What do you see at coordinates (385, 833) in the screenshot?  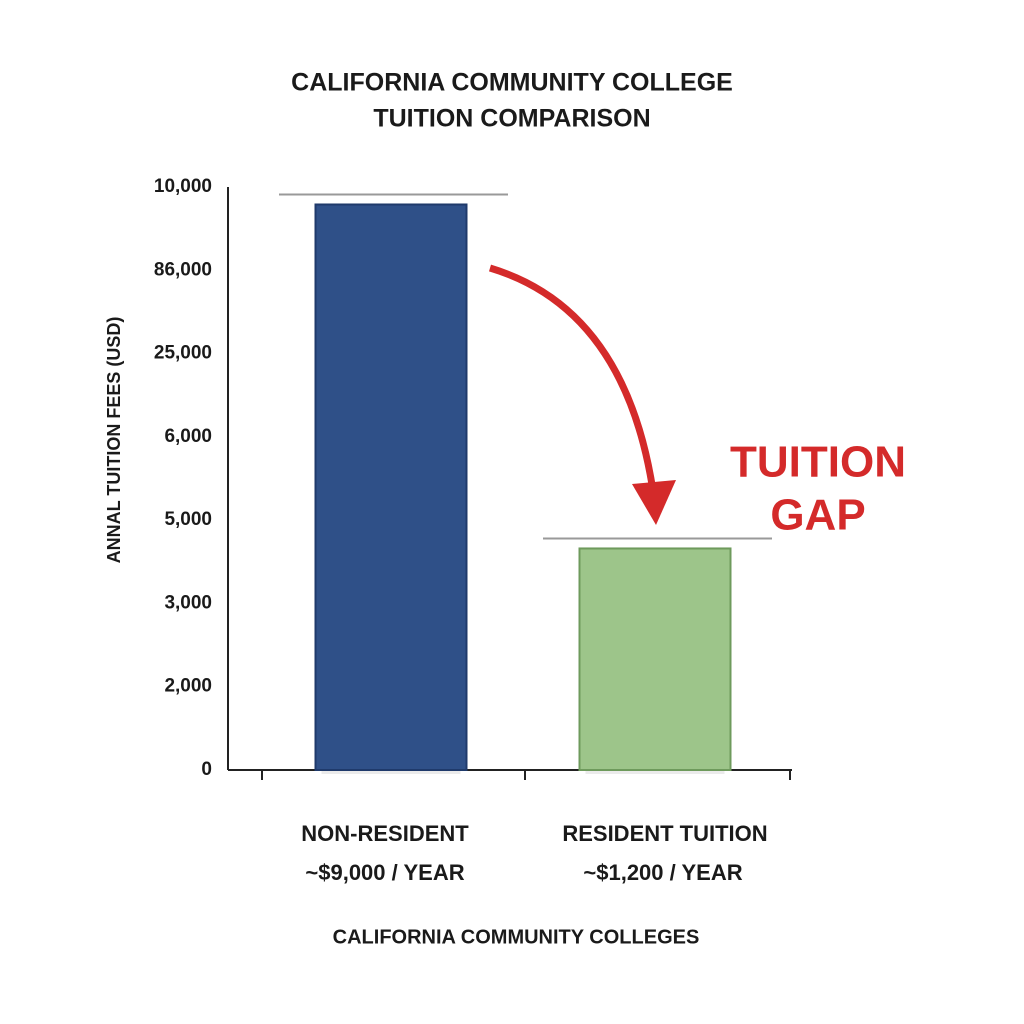 I see `x-tick-label: NON-RESIDENT` at bounding box center [385, 833].